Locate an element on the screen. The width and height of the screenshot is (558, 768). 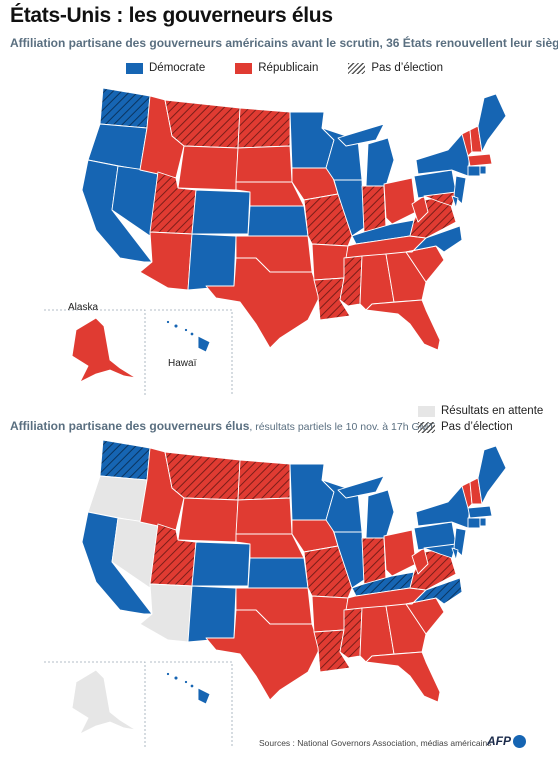
legend-pending: Résultats en attente is located at coordinates (480, 411).